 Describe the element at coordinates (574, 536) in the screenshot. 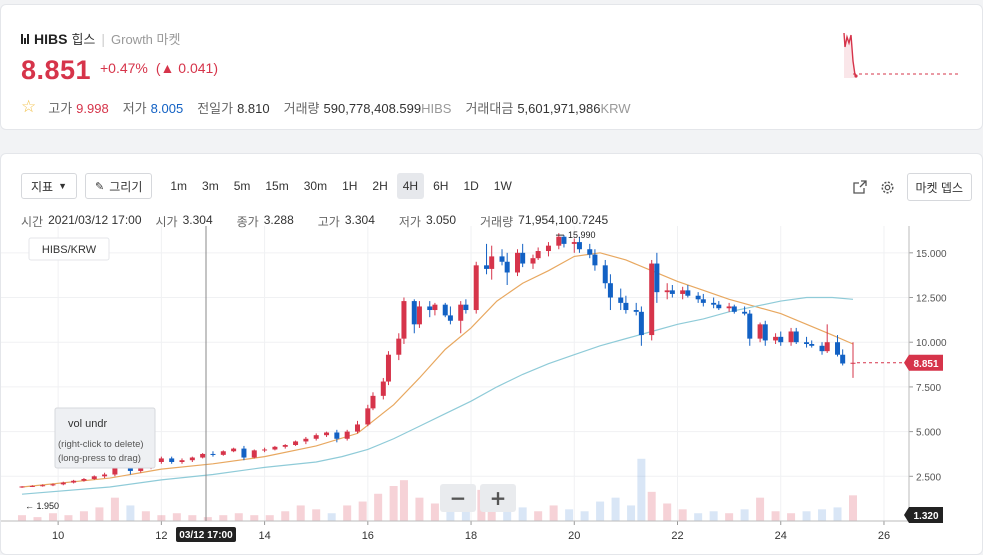

I see `x-tick-label: 20` at that location.